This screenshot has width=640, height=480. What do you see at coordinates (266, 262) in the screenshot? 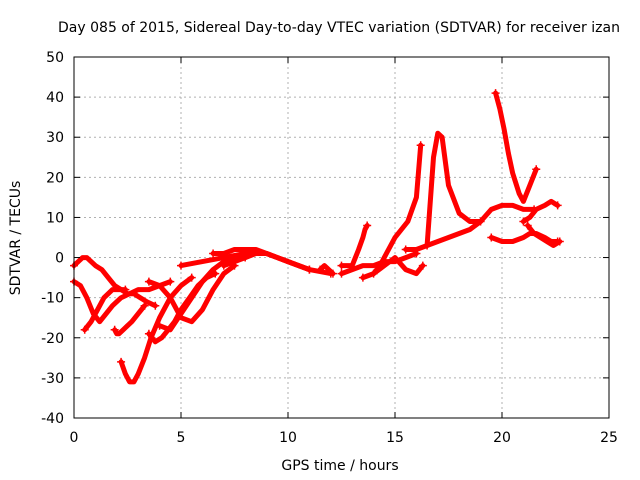
I see `series-arc11` at bounding box center [266, 262].